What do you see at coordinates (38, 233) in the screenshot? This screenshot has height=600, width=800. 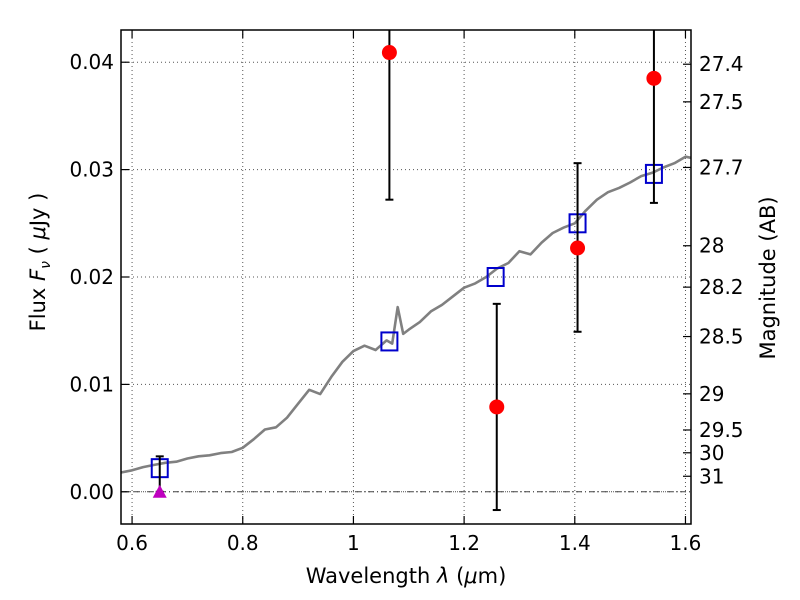 I see `y-label-mu: μ` at bounding box center [38, 233].